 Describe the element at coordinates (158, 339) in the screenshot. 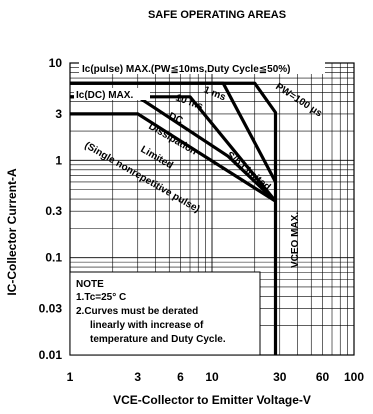

I see `note-line-4: temperature and Duty Cycle.` at that location.